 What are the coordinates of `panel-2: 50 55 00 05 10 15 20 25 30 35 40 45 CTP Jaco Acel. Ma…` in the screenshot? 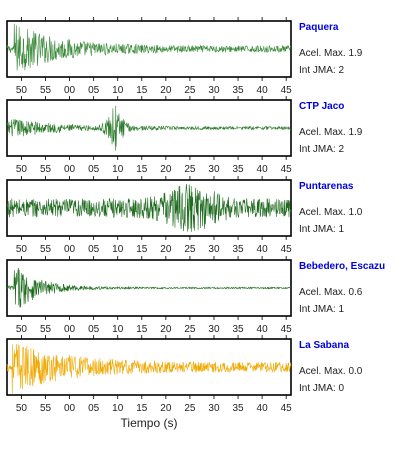 It's located at (184, 135).